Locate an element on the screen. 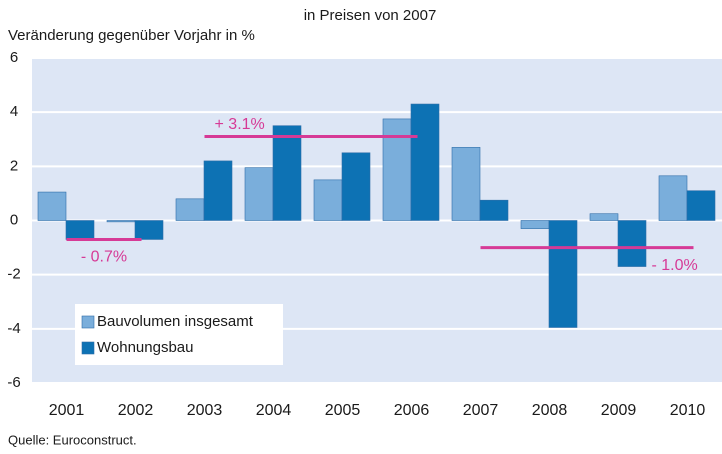 Image resolution: width=722 pixels, height=454 pixels. y-tick-label: 2 is located at coordinates (14, 165).